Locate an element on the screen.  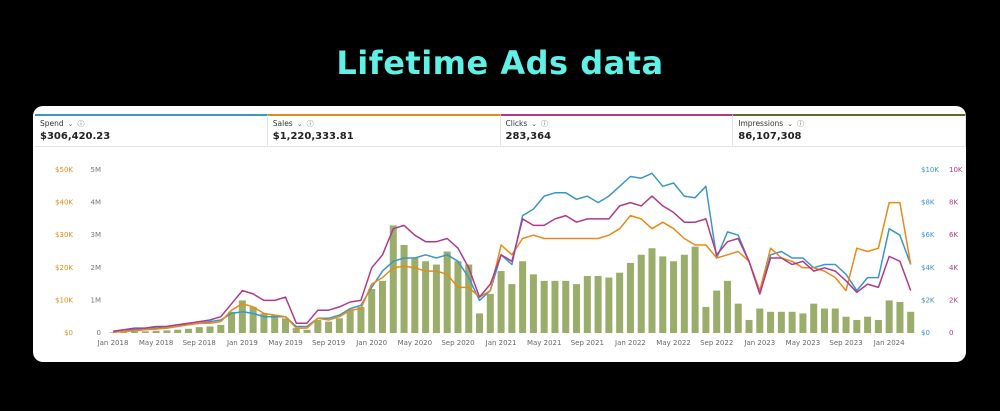
y-tick-label: 8K is located at coordinates (953, 203).